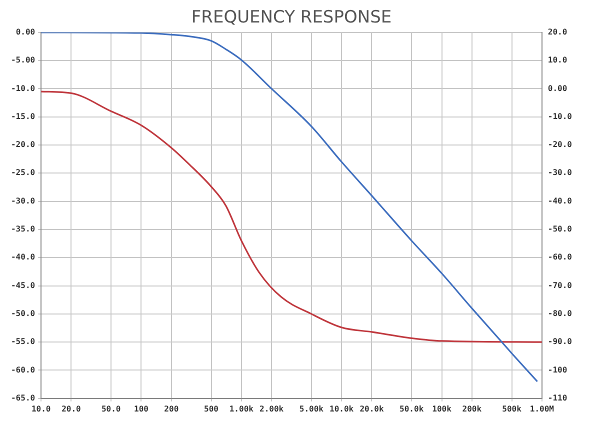 The width and height of the screenshot is (591, 425). What do you see at coordinates (23, 397) in the screenshot?
I see `y-tick-label: -65.0` at bounding box center [23, 397].